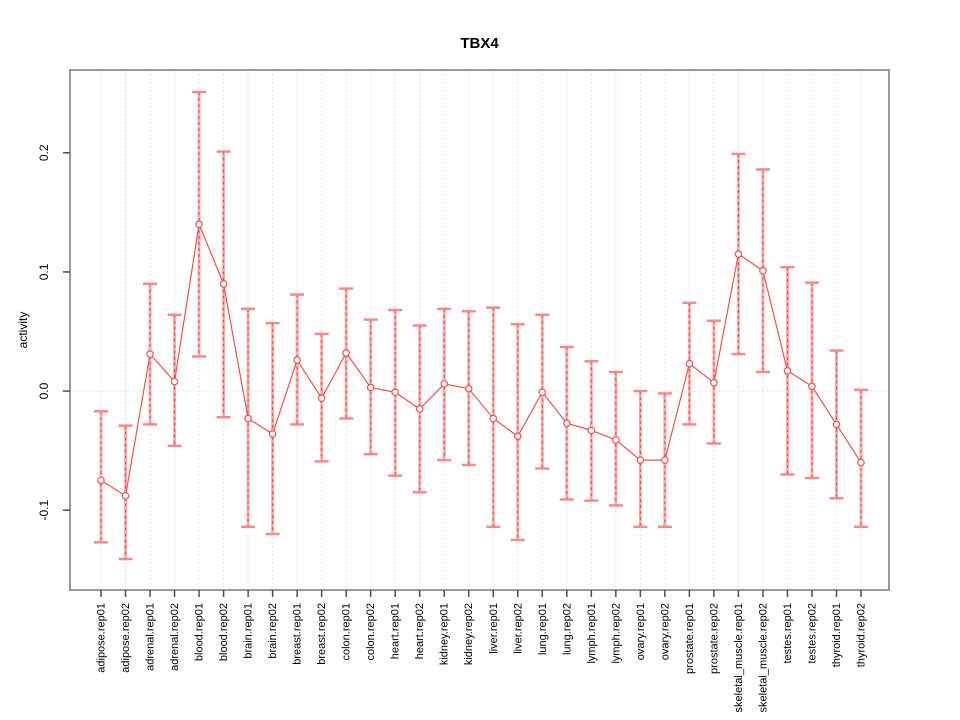  Describe the element at coordinates (763, 657) in the screenshot. I see `x-tick-label: skeletal_muscle.rep02` at that location.